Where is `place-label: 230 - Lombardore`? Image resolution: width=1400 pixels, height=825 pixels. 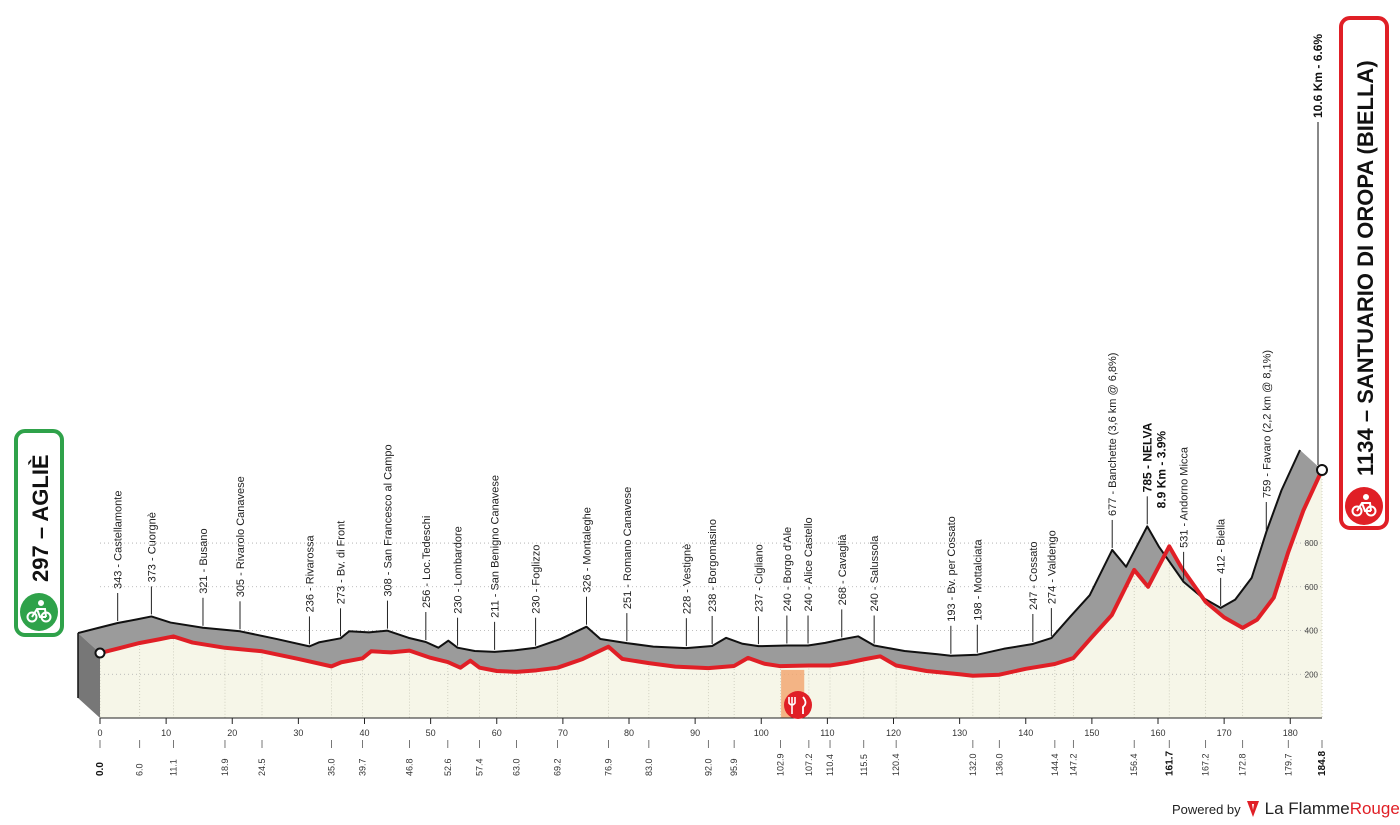
place-label: 230 - Lombardore is located at coordinates (459, 569).